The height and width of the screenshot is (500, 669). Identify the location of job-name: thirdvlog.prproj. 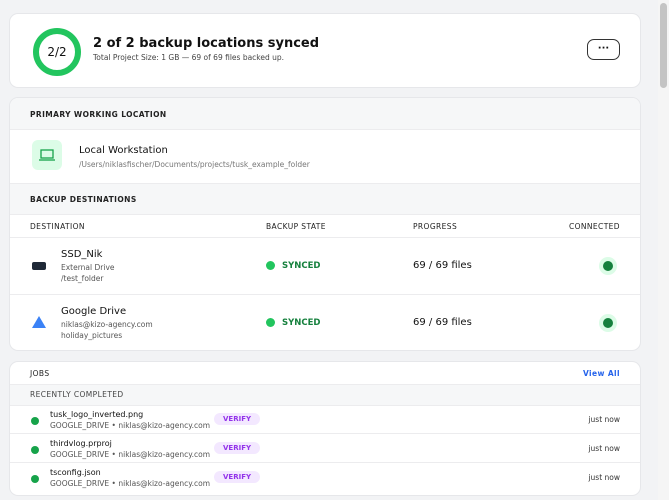
(81, 443).